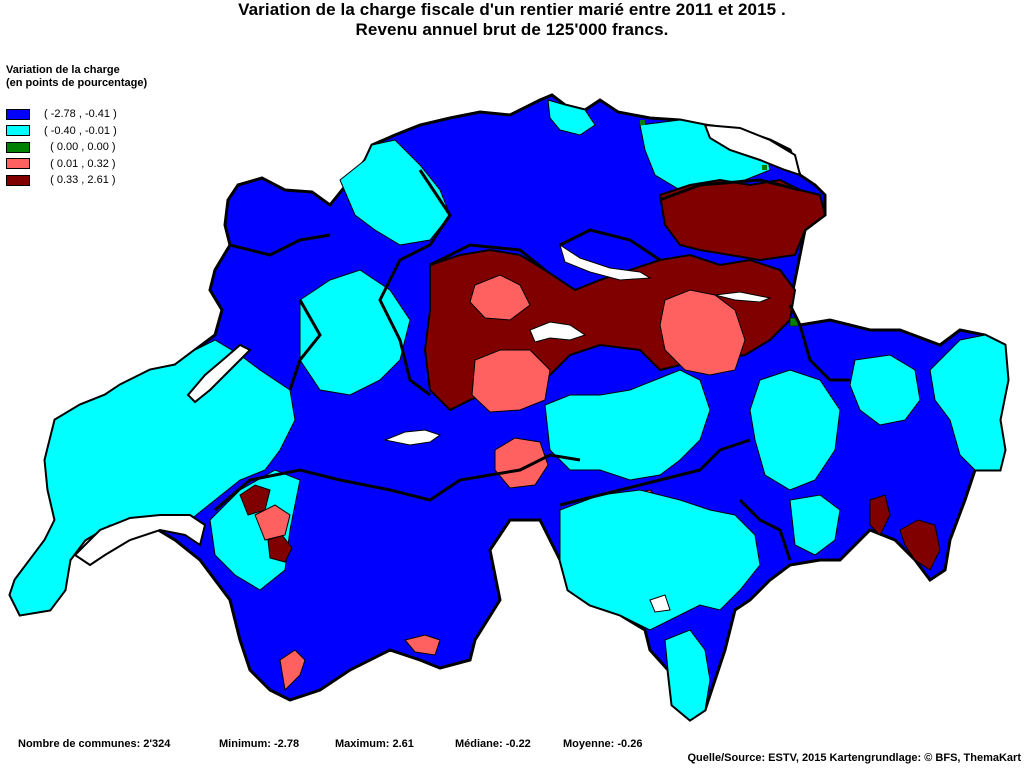  I want to click on lake-walensee, so click(743, 297).